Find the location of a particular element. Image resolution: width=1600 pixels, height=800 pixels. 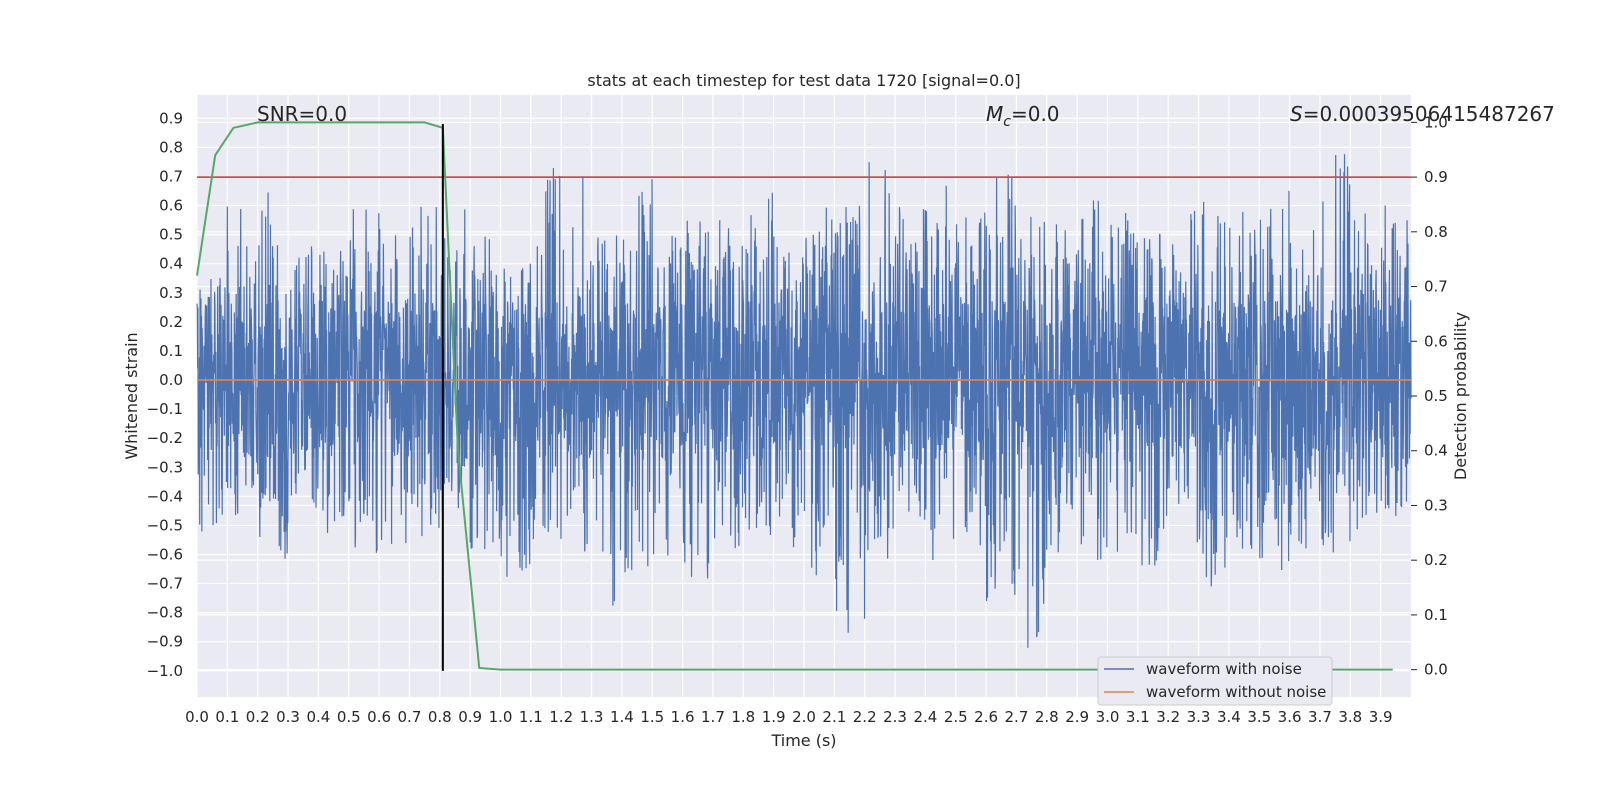

right-tick-label: 0.7 is located at coordinates (1436, 287).